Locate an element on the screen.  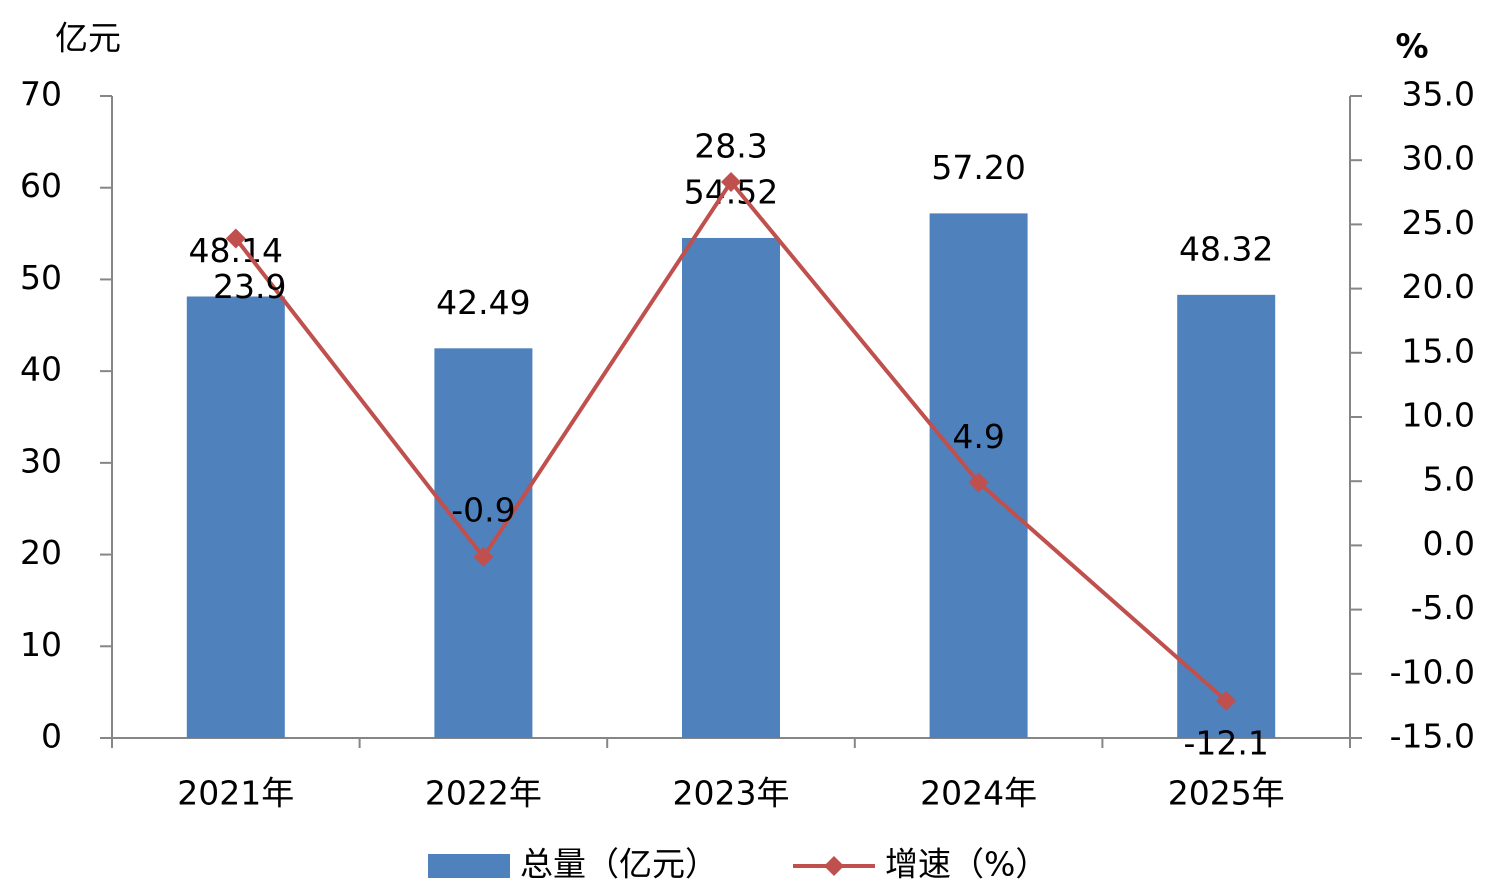
y2-tick-label: 30.0 is located at coordinates (1438, 158).